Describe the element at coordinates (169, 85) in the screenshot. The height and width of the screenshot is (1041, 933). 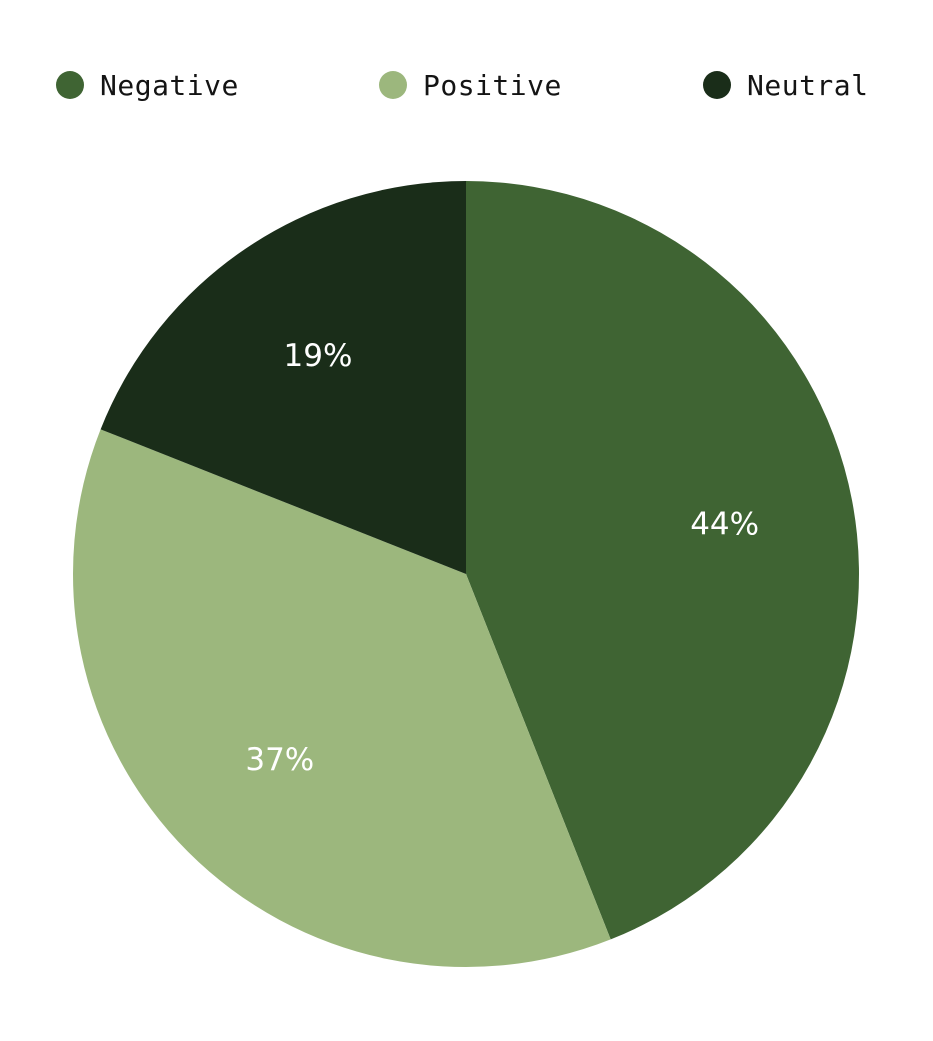
I see `legend-label-negative: Negative` at that location.